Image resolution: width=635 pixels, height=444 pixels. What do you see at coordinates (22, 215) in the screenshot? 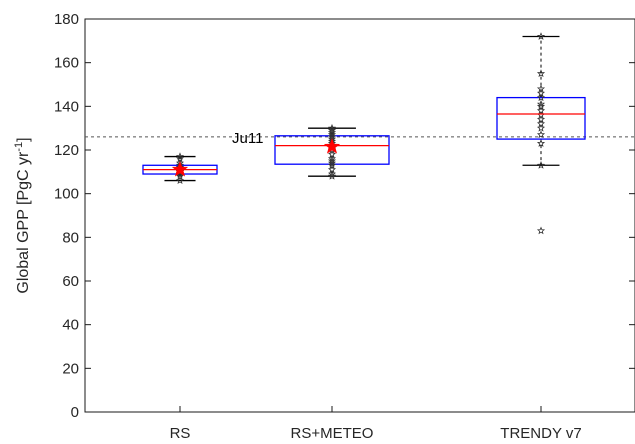
I see `y-axis-label: Global GPP [PgC yr-1]` at bounding box center [22, 215].